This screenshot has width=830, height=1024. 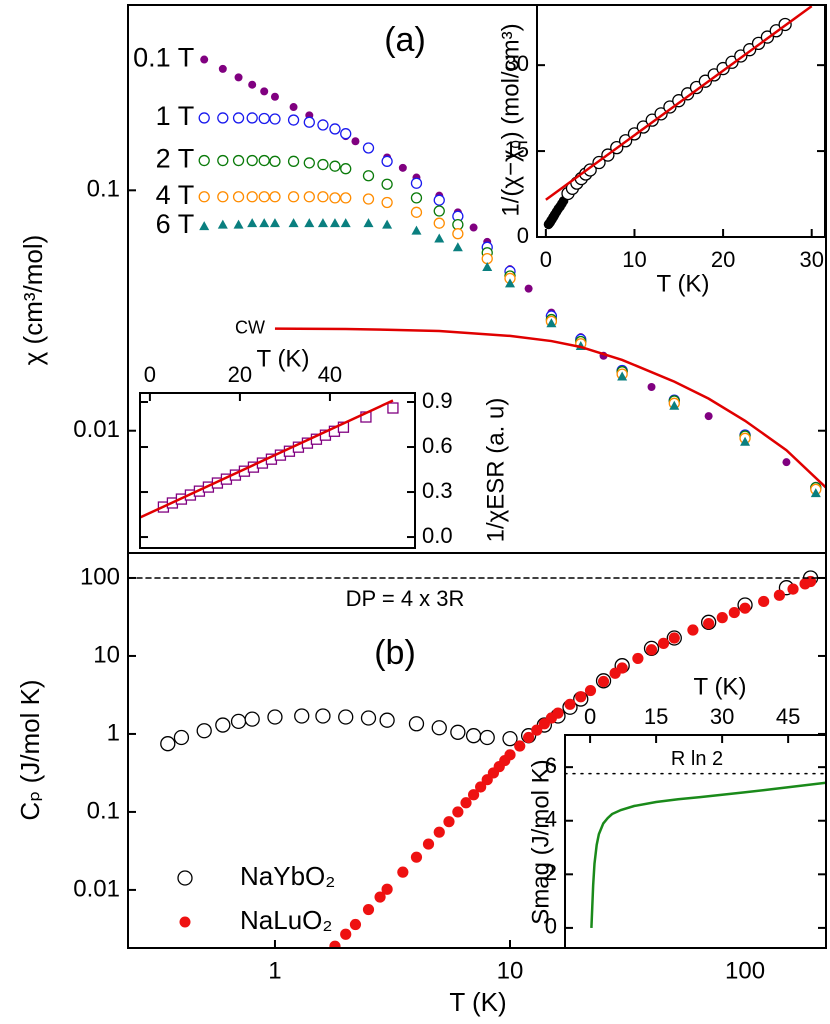 What do you see at coordinates (250, 327) in the screenshot?
I see `series-label: CW` at bounding box center [250, 327].